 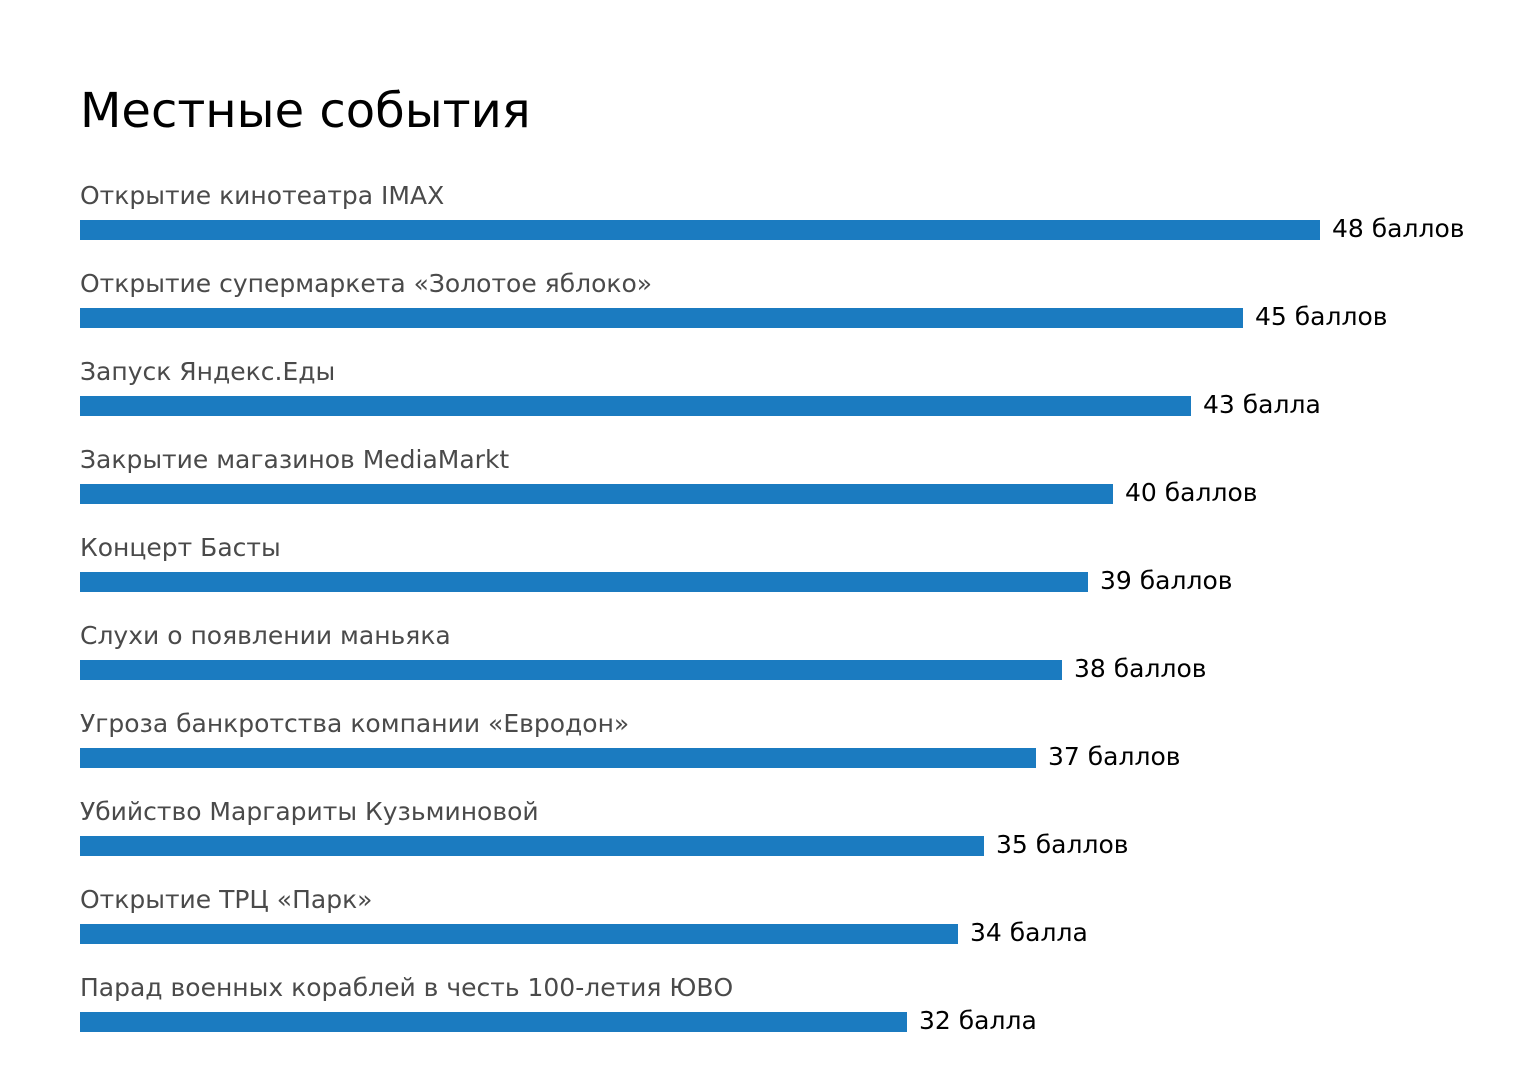 What do you see at coordinates (1398, 228) in the screenshot?
I see `bar-value-label: 48 баллов` at bounding box center [1398, 228].